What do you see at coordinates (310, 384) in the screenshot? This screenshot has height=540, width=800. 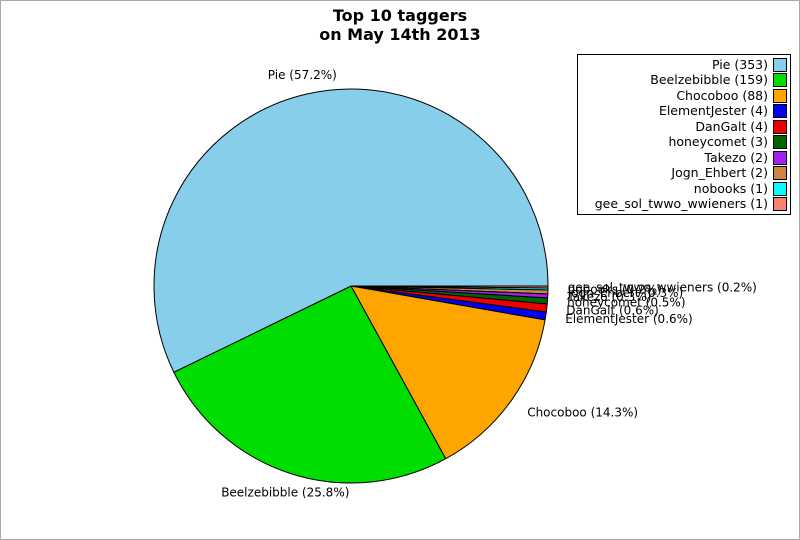 I see `pie-slice-Beelzebibble` at bounding box center [310, 384].